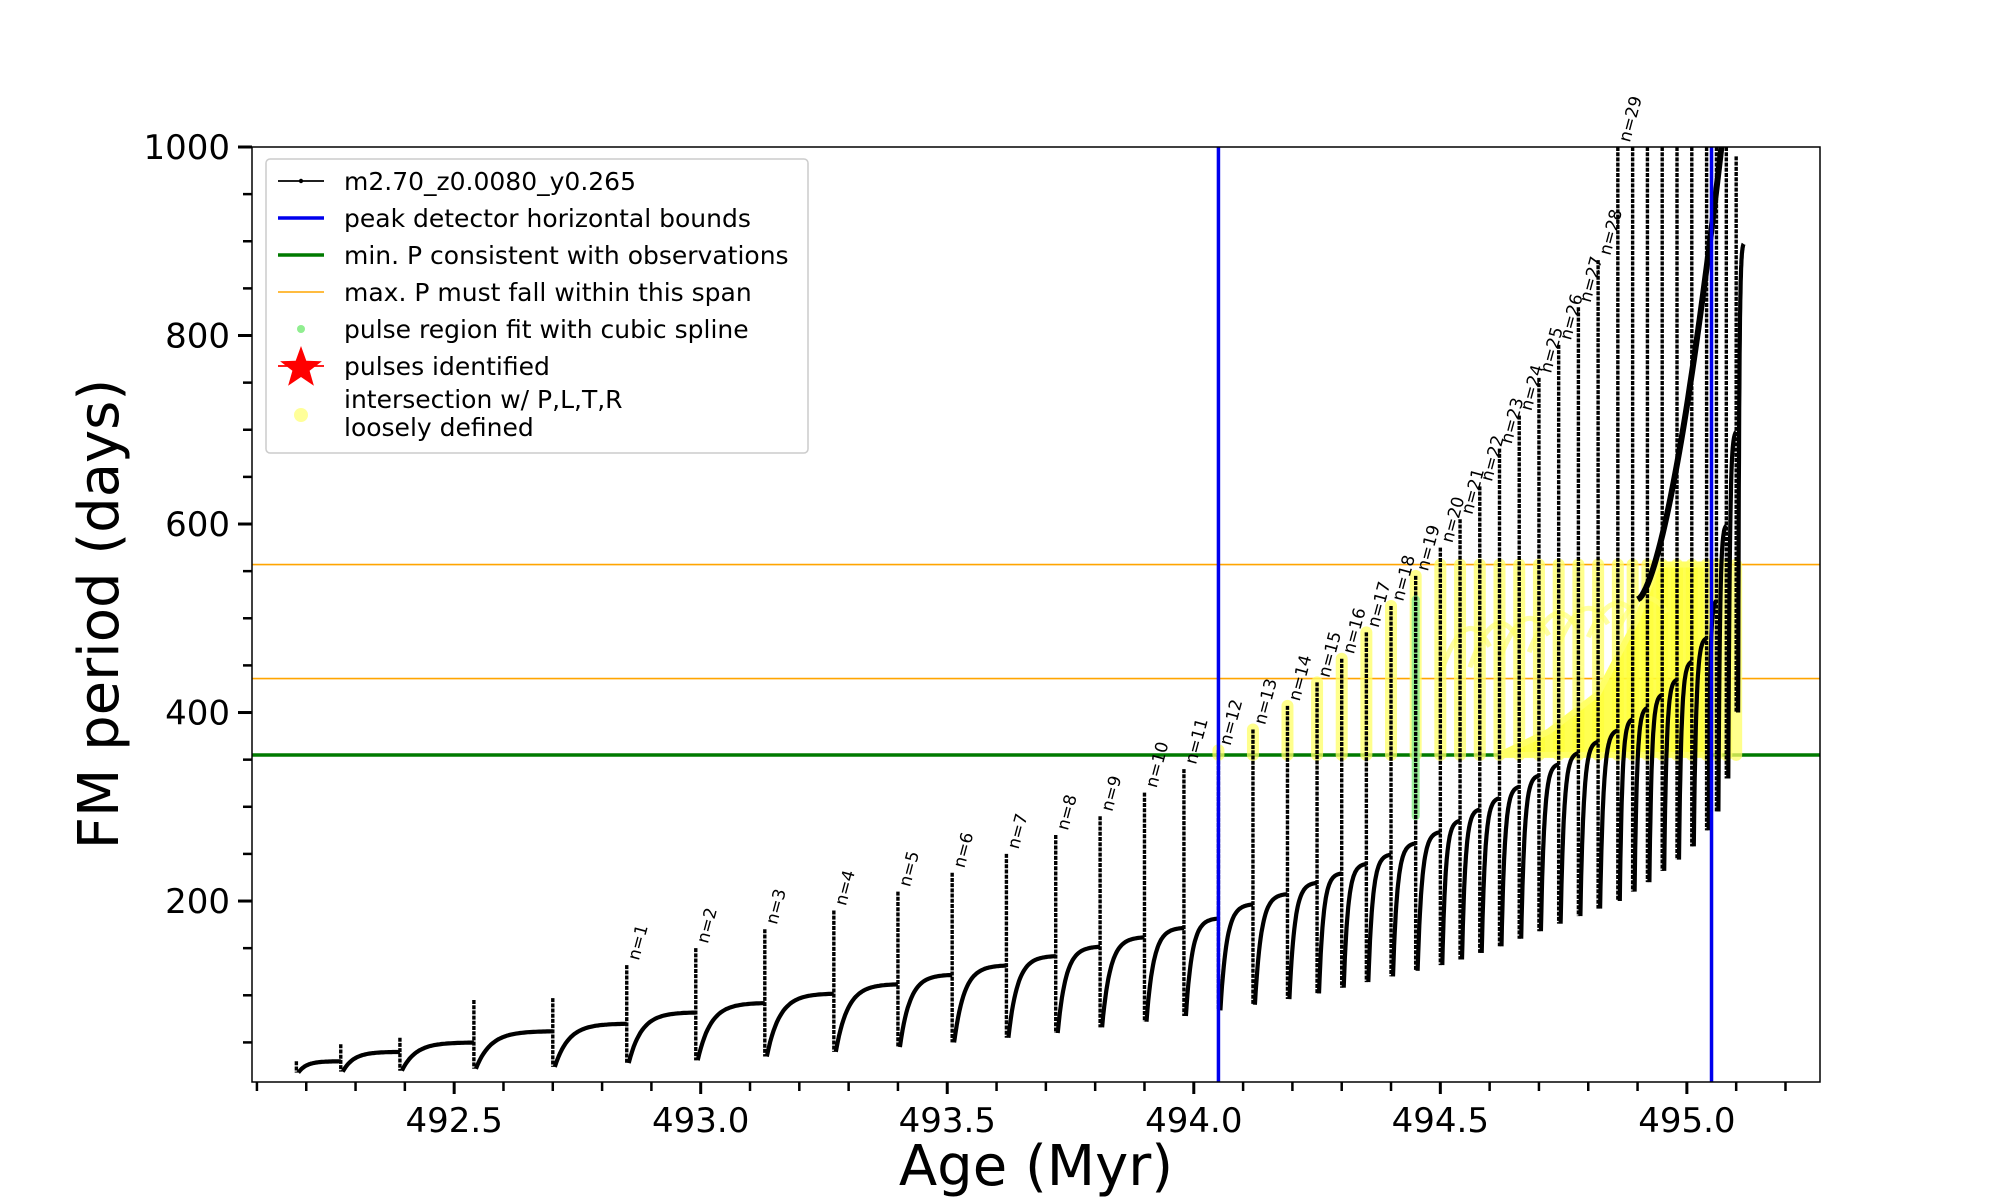 This screenshot has height=1200, width=2000. What do you see at coordinates (1686, 1121) in the screenshot?
I see `x-tick-label: 495.0` at bounding box center [1686, 1121].